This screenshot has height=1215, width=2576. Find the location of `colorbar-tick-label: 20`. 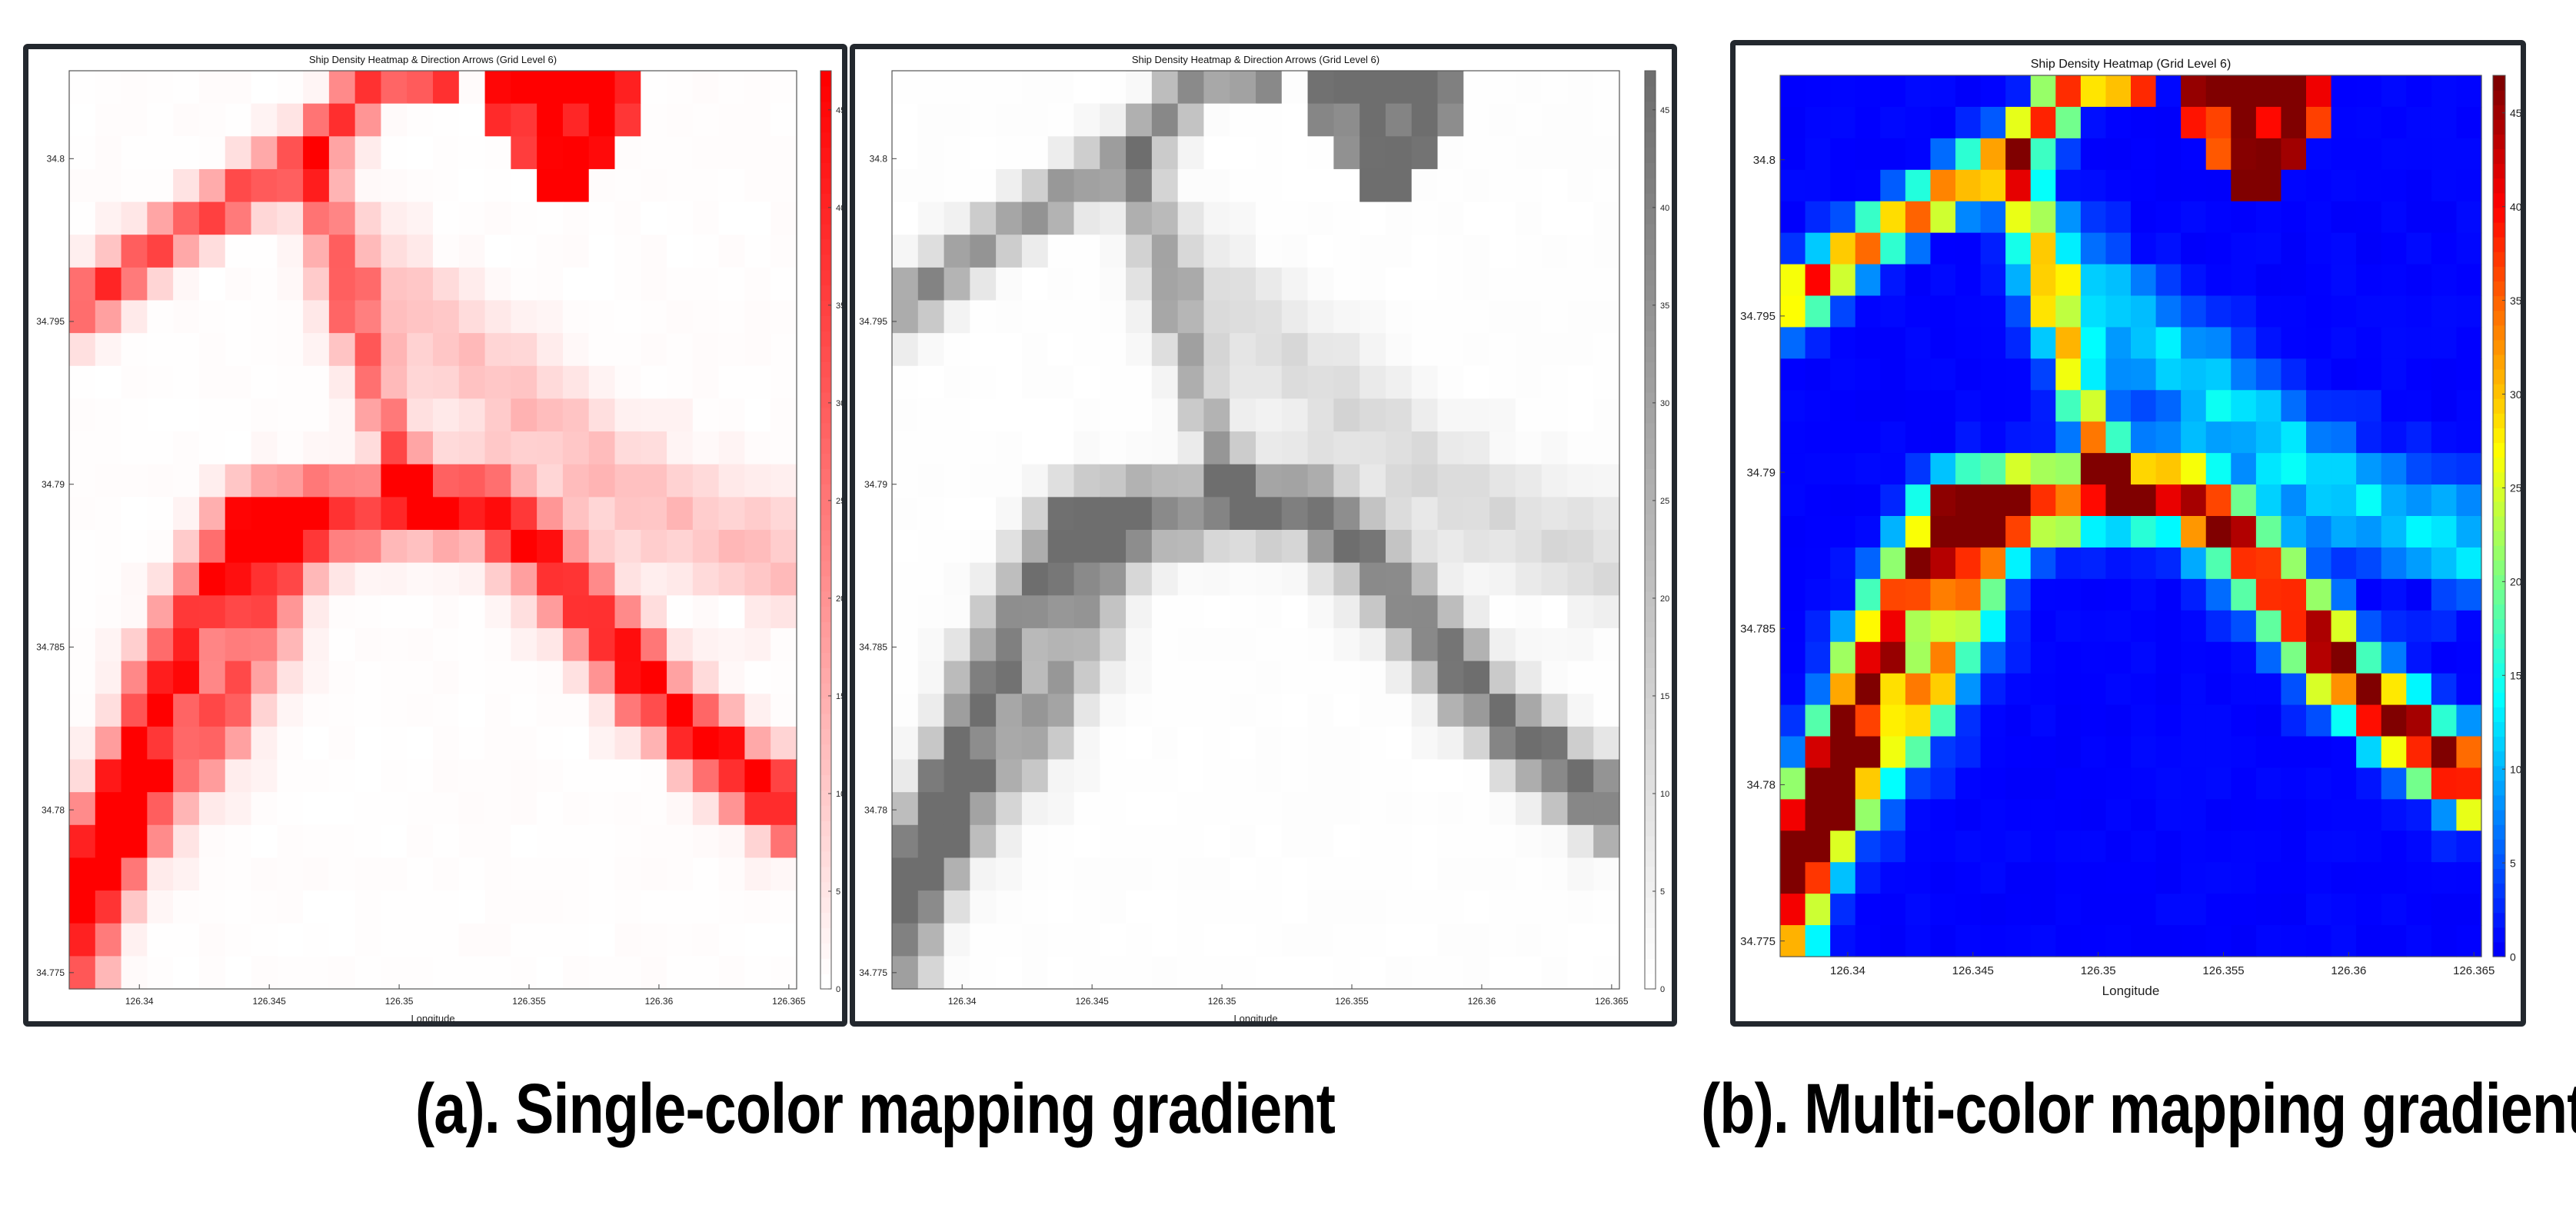

colorbar-tick-label: 20 is located at coordinates (2515, 582).